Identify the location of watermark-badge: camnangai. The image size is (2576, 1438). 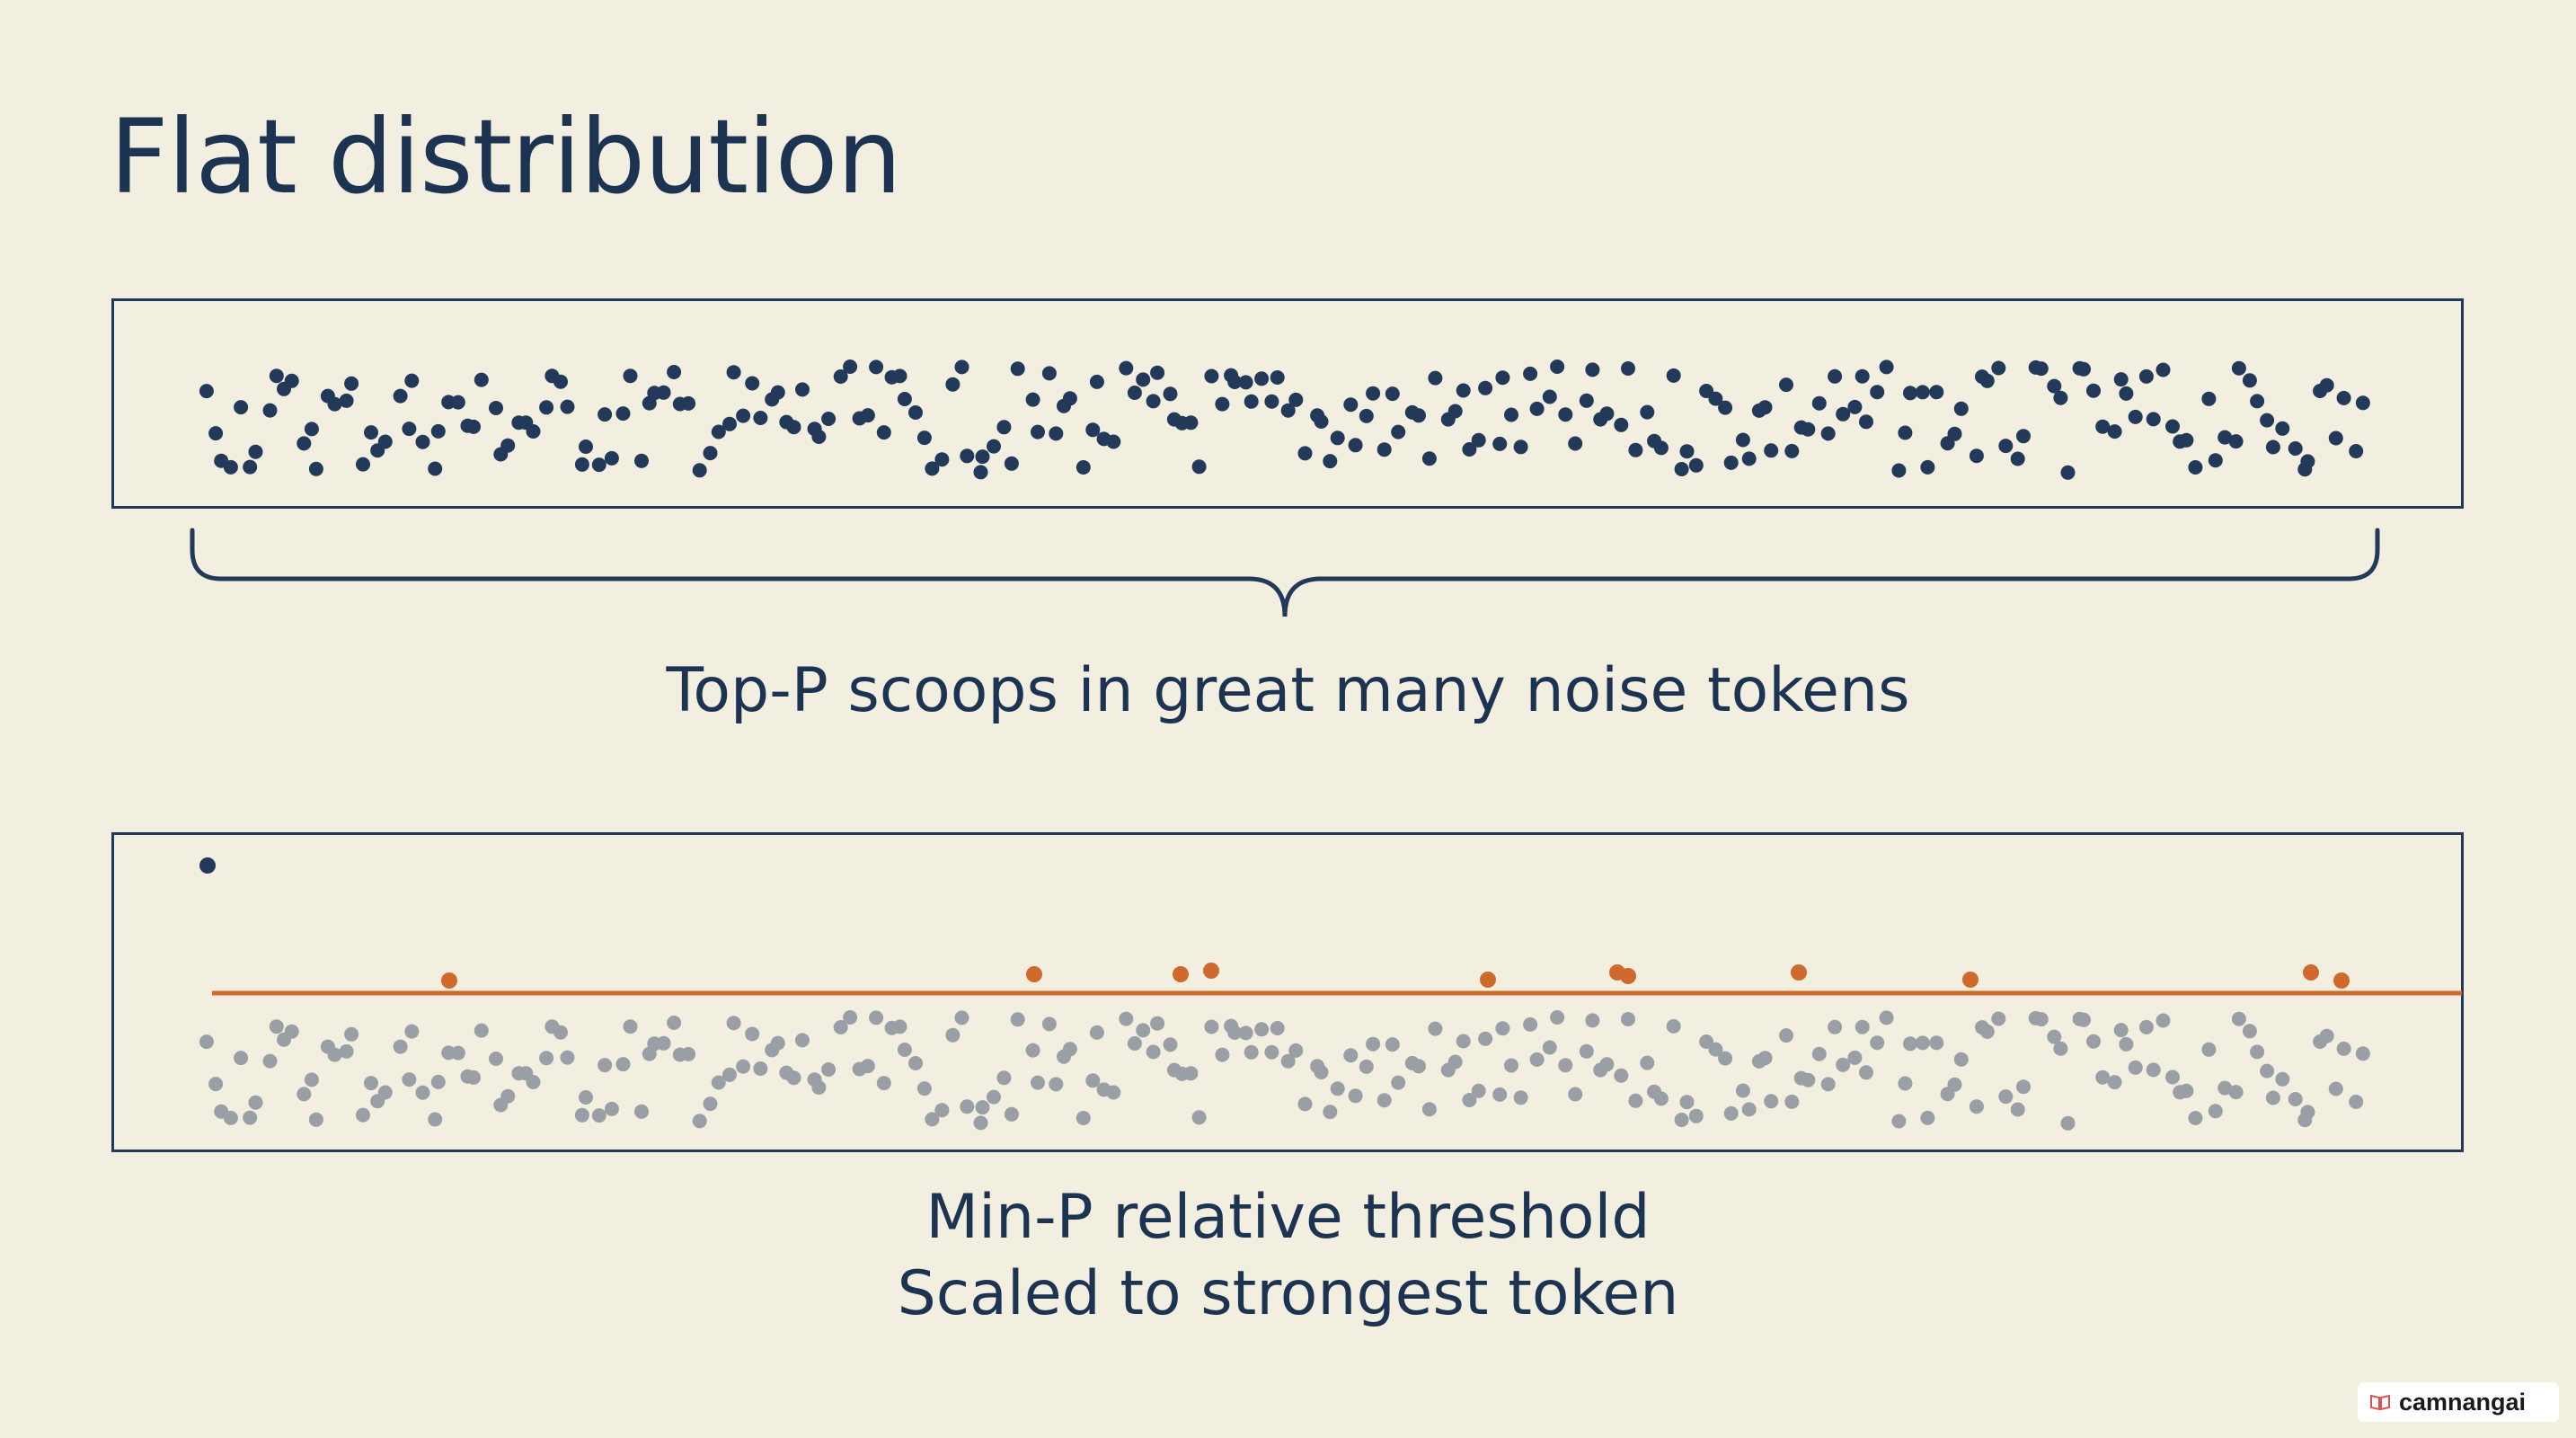
(2458, 1402).